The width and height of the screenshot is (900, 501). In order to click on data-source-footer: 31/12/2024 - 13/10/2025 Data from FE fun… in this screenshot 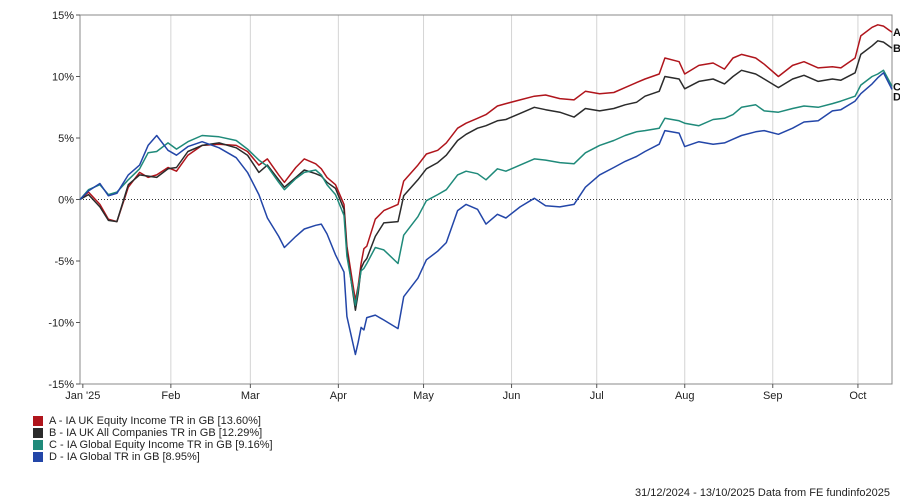, I will do `click(762, 493)`.